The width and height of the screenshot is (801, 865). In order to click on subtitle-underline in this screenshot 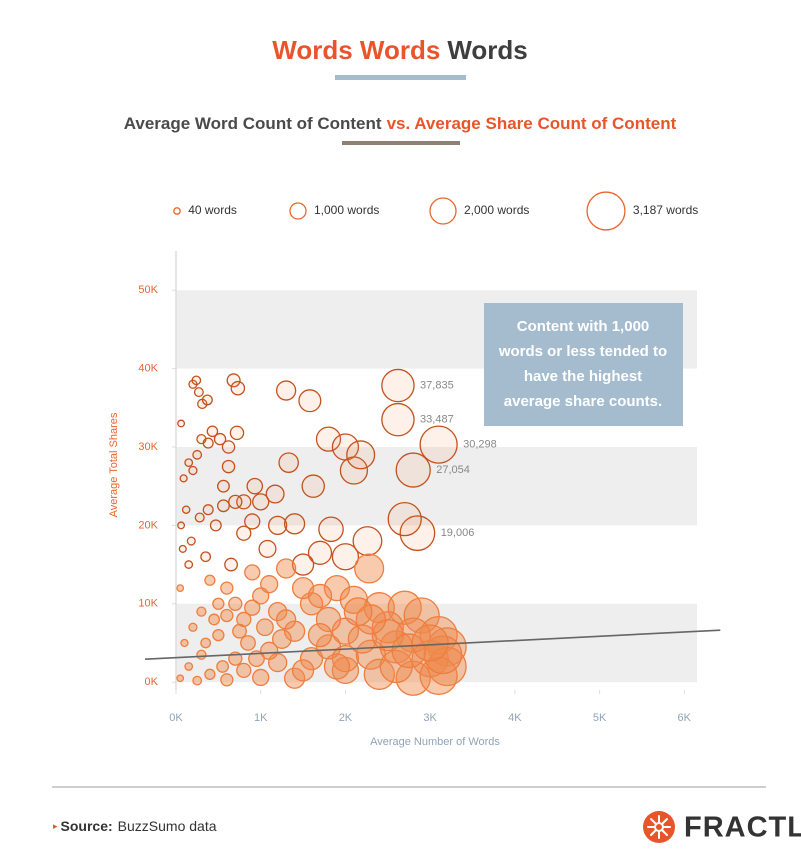, I will do `click(401, 143)`.